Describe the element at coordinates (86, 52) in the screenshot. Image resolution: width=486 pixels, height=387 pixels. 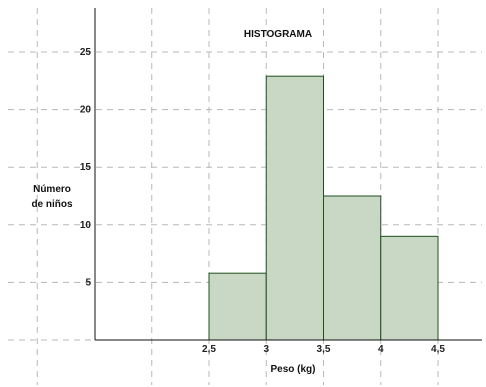
I see `y-tick-label: 25` at that location.